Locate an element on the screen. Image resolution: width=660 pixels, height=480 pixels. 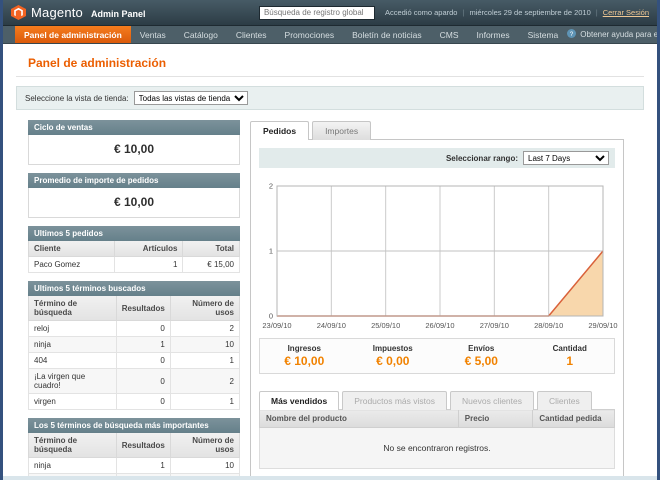
nav-item: Panel de administración is located at coordinates (73, 34).